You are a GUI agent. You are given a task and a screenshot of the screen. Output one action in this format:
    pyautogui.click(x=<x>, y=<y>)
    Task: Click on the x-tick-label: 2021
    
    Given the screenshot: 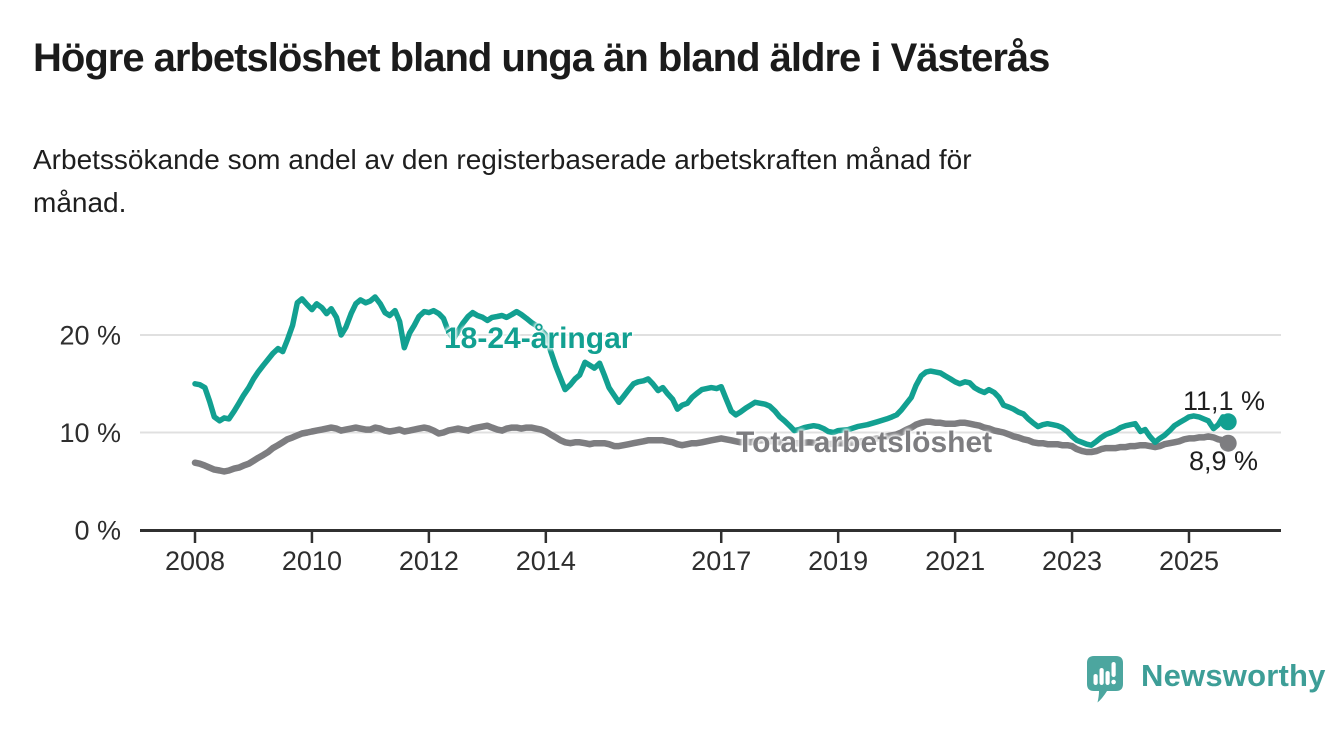 What is the action you would take?
    pyautogui.click(x=955, y=561)
    